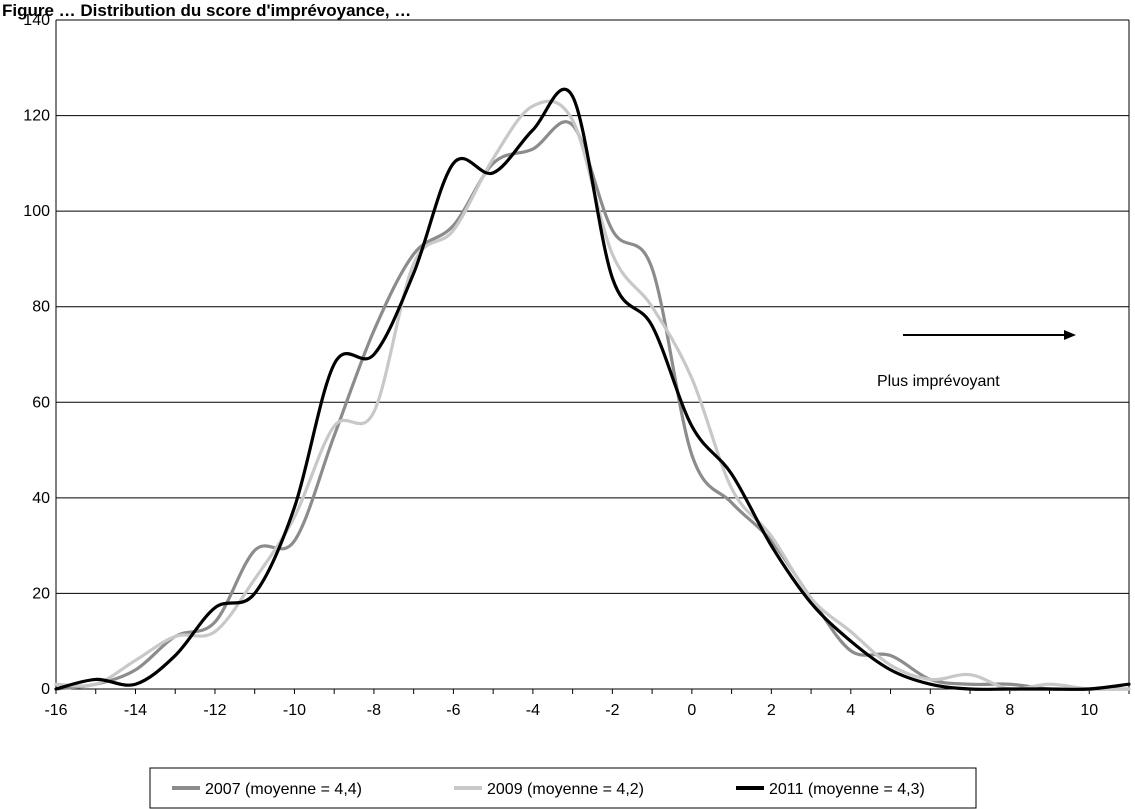 This screenshot has width=1135, height=809. Describe the element at coordinates (41, 402) in the screenshot. I see `y-tick-label: 60` at that location.